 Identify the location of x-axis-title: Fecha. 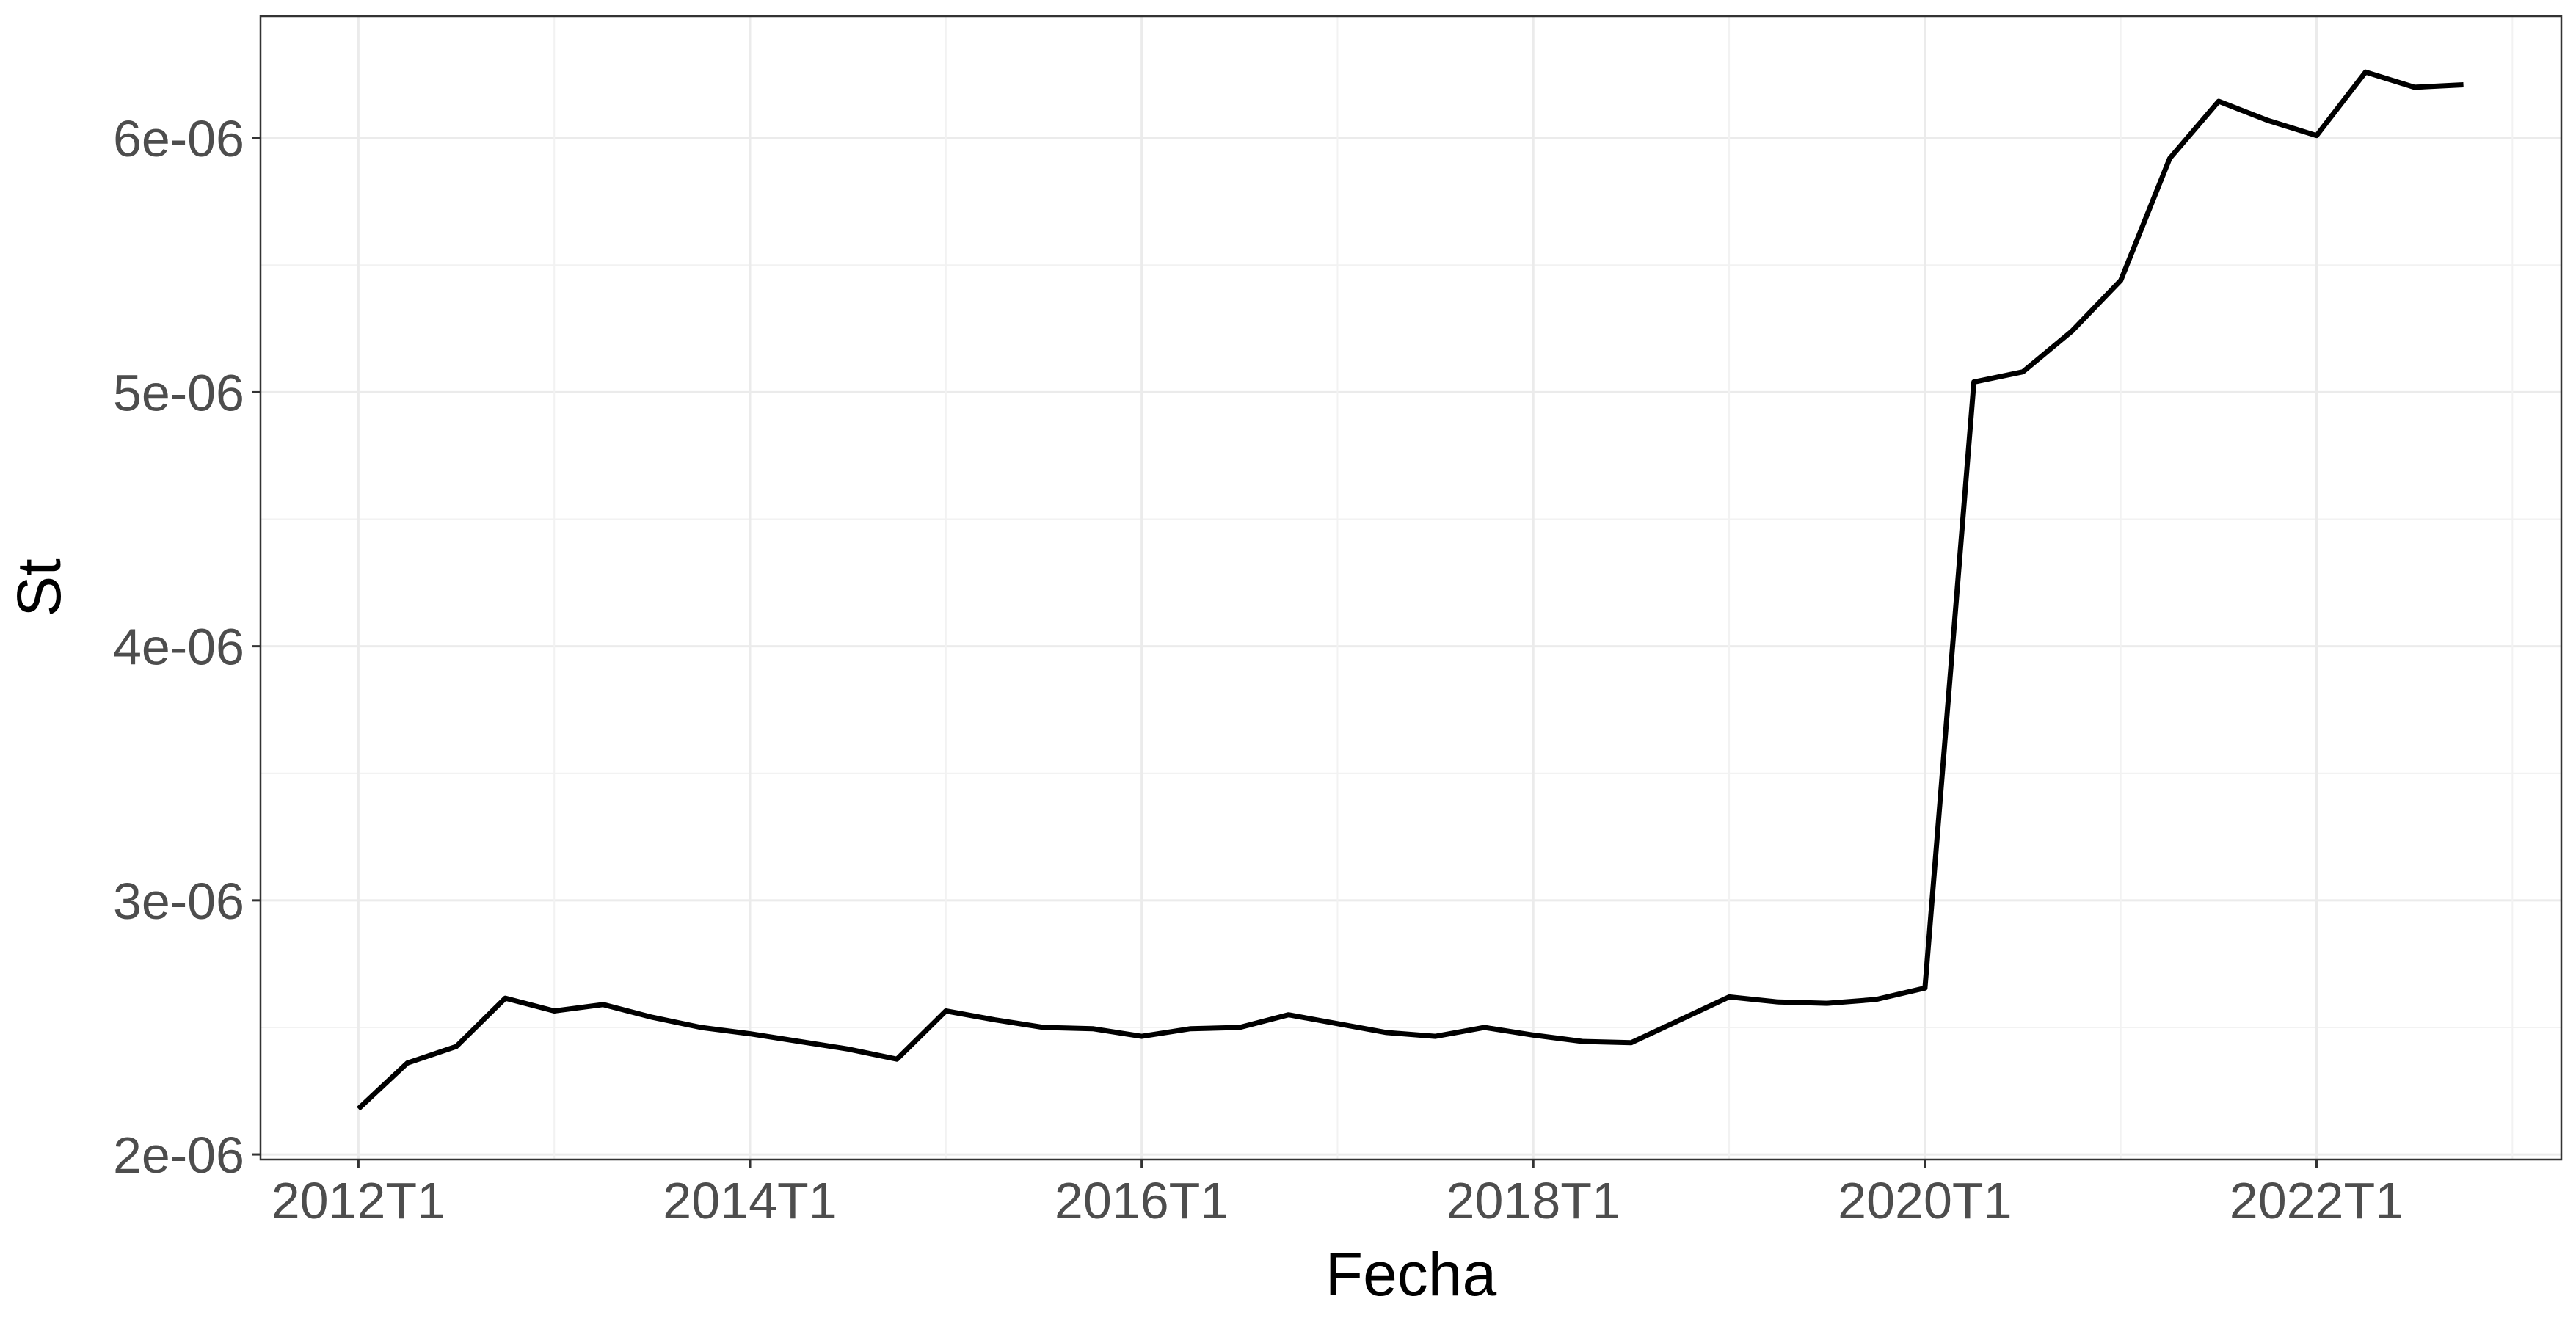
(1411, 1274).